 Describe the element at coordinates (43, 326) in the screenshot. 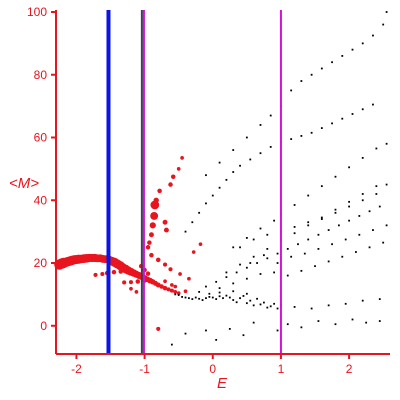

I see `y-tick-label-0: 0` at that location.